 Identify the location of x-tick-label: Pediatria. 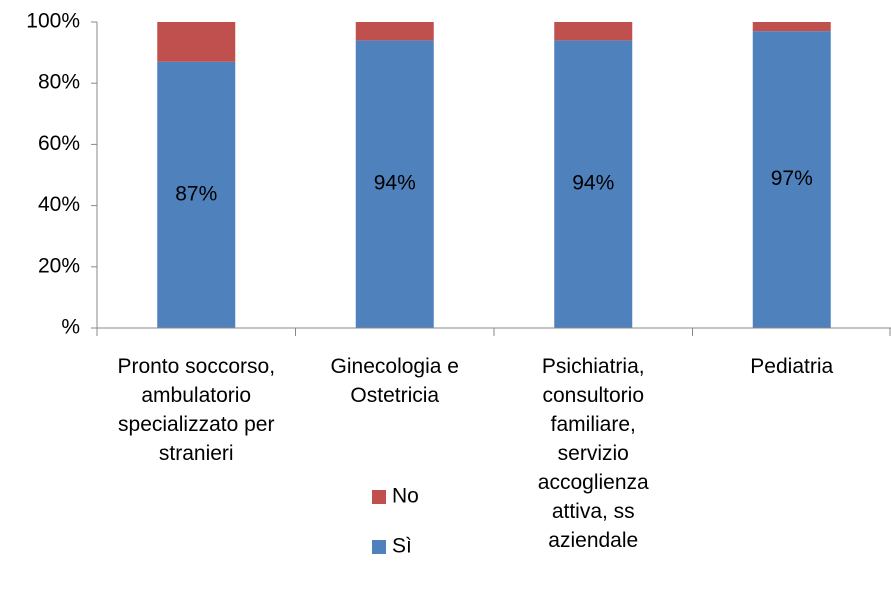
(792, 366).